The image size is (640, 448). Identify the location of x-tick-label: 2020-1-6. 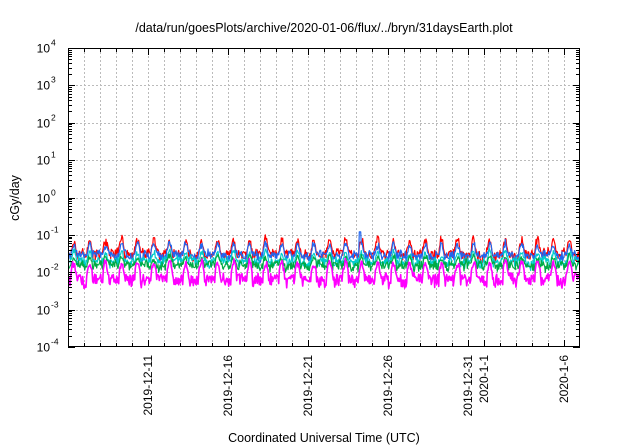
(564, 379).